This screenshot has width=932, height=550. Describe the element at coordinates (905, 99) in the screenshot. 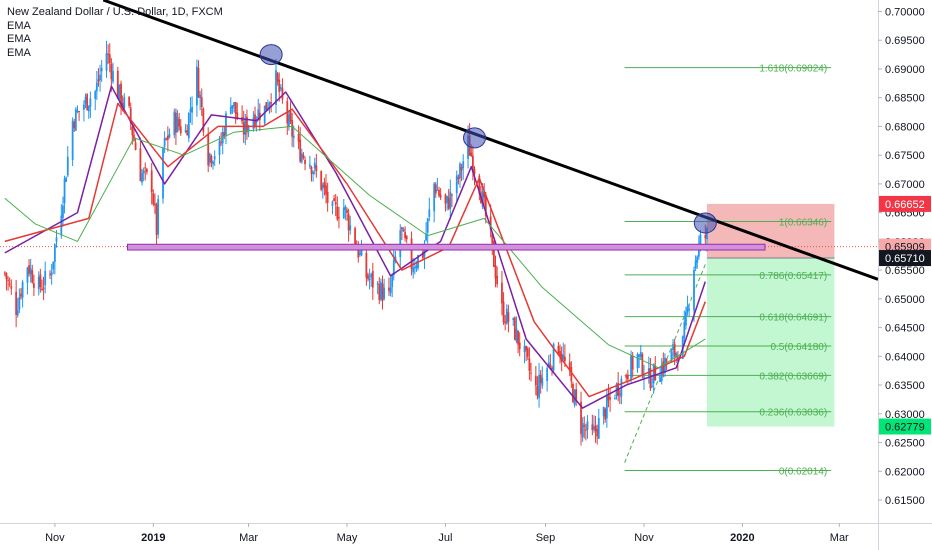

I see `price-tick-label: 0.68500` at that location.